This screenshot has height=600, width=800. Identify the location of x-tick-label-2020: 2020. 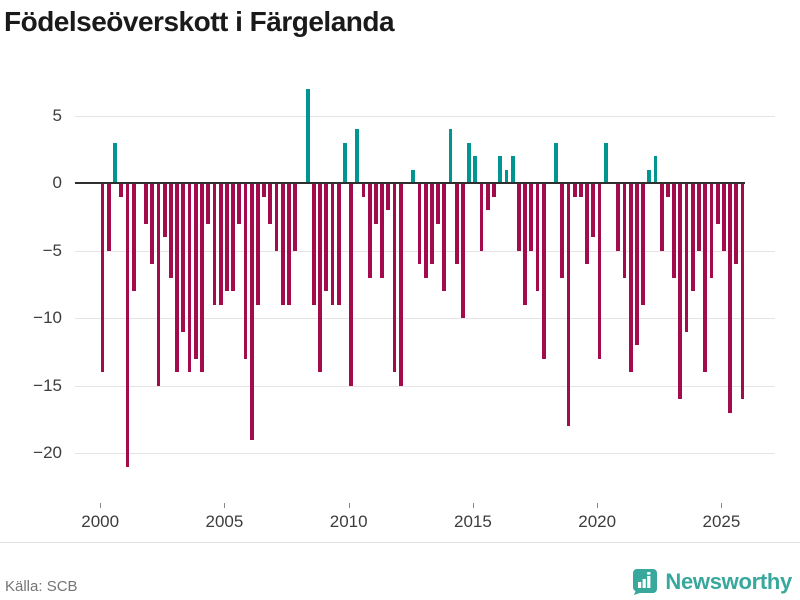
(597, 521).